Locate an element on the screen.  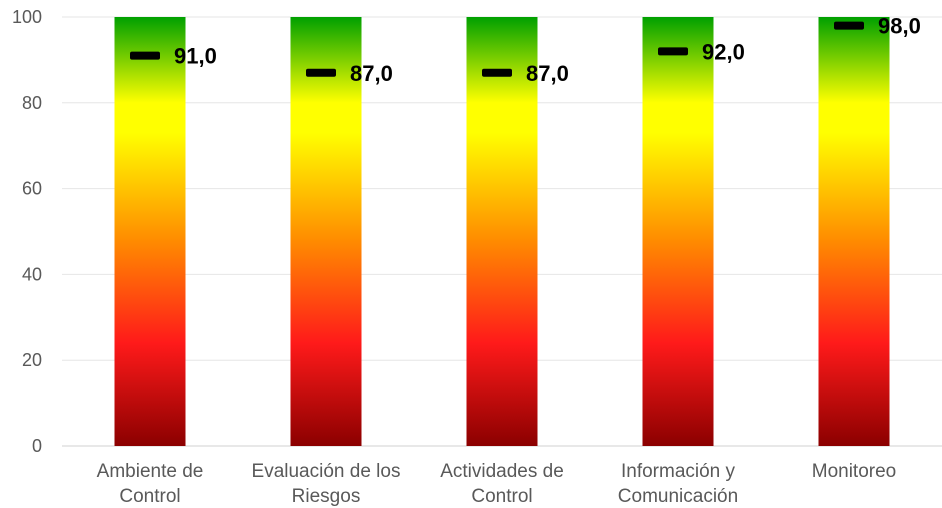
y-tick-label: 60 is located at coordinates (32, 189).